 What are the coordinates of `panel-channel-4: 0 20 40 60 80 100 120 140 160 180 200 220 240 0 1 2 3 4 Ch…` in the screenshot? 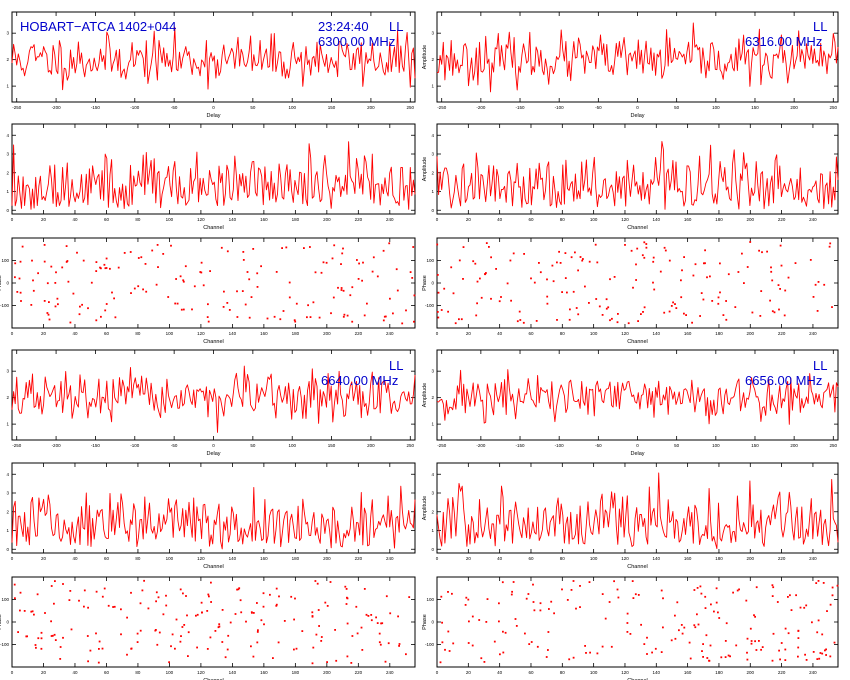 It's located at (630, 516).